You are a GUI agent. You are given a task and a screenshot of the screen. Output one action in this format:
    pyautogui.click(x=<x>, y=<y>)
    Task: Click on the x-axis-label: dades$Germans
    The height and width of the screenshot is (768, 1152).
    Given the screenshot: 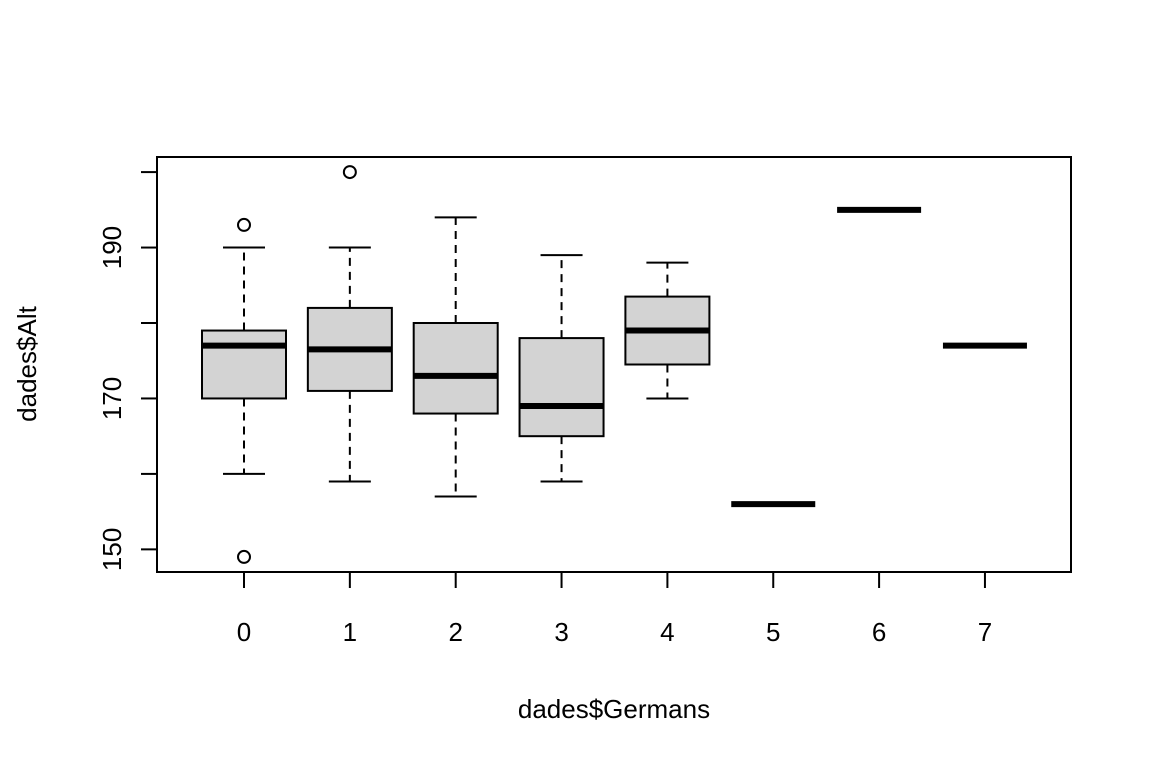 What is the action you would take?
    pyautogui.click(x=614, y=709)
    